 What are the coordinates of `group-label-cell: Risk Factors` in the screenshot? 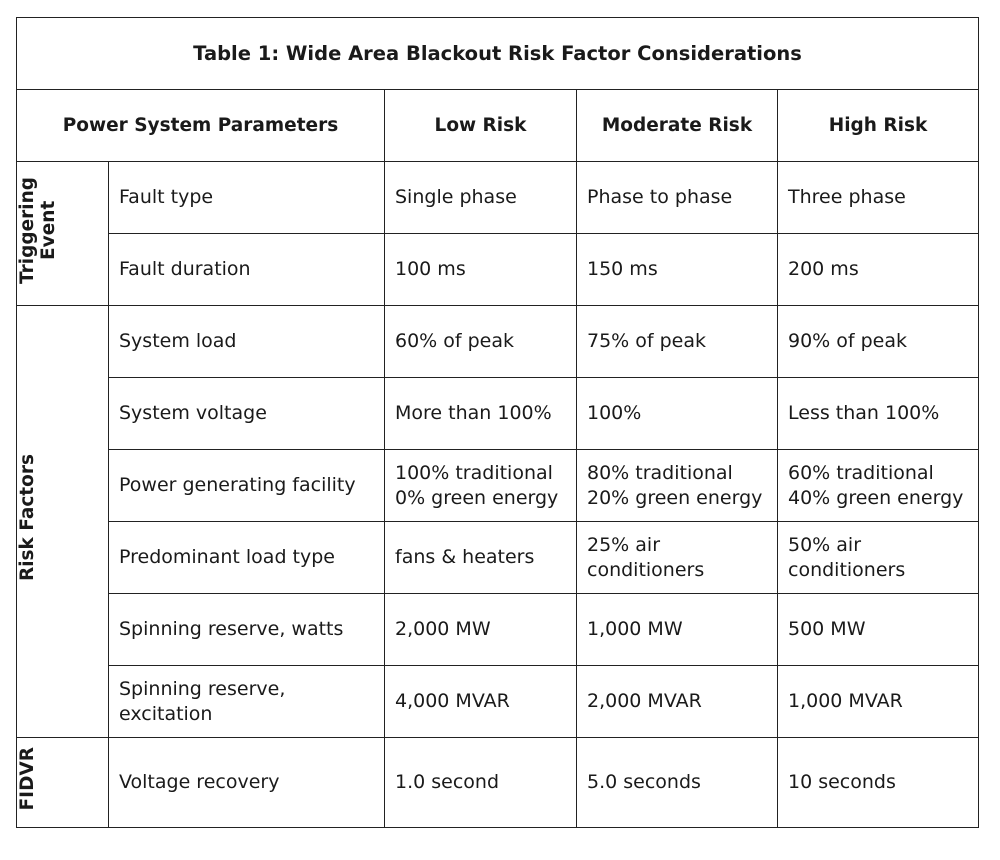 It's located at (62, 521).